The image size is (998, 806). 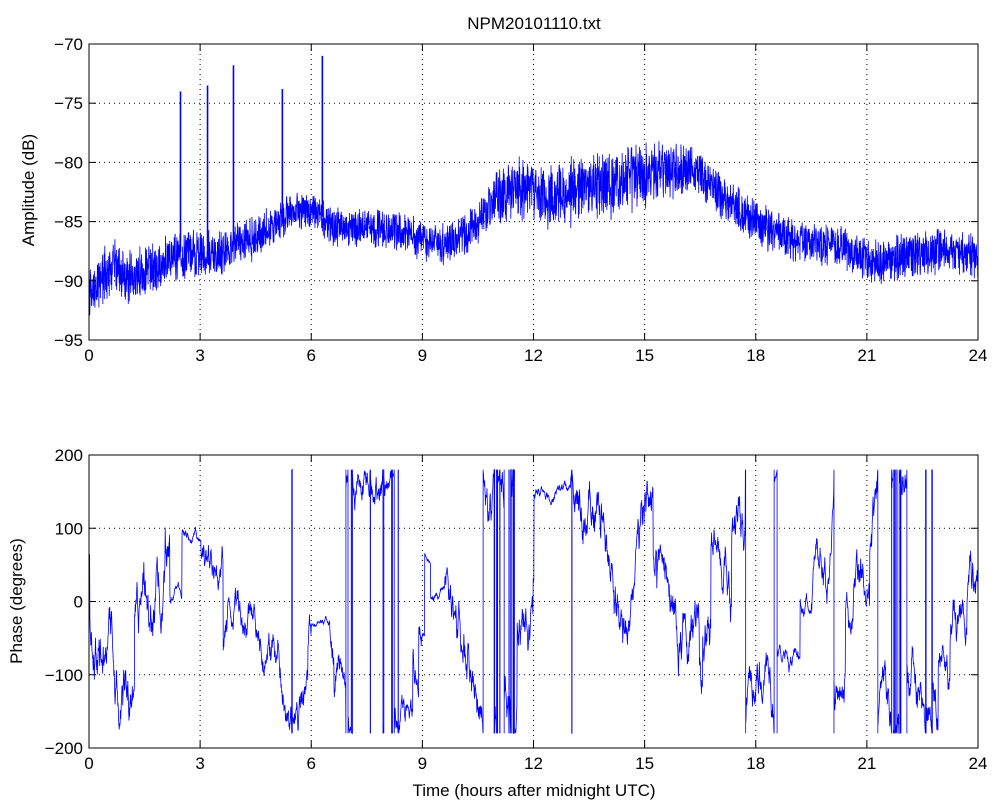 I want to click on y-tick-label: −95, so click(x=68, y=340).